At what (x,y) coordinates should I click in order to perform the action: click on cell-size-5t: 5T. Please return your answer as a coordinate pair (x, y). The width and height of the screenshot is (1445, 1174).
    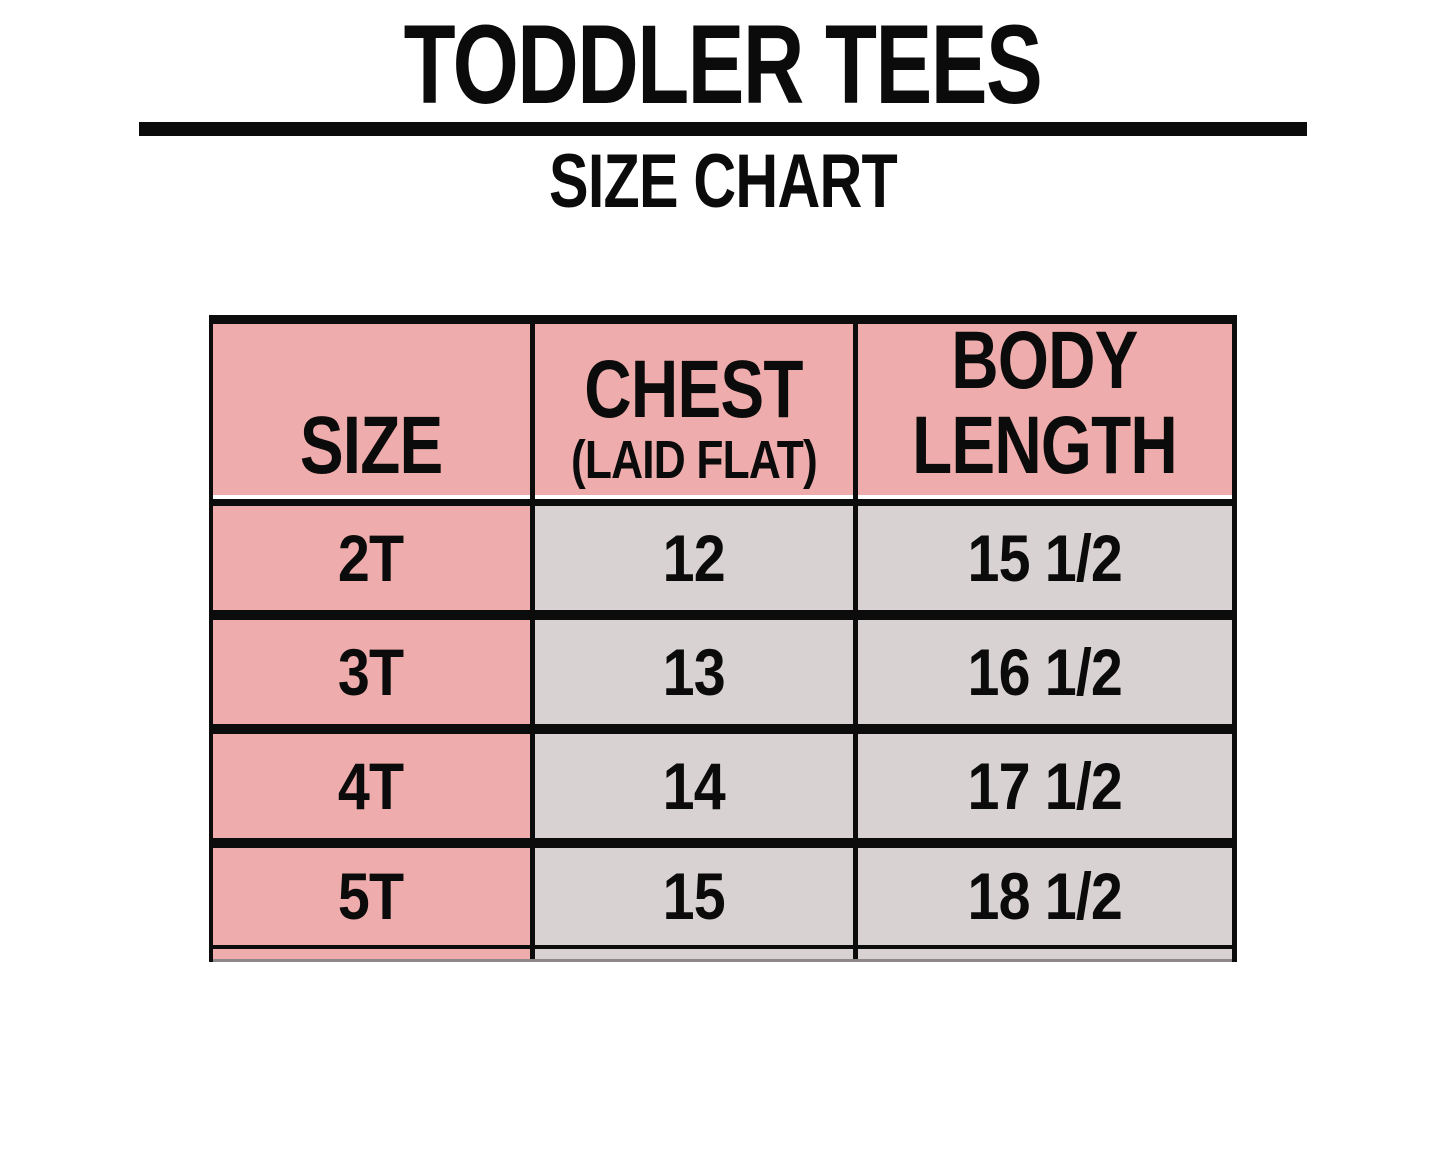
    Looking at the image, I should click on (373, 896).